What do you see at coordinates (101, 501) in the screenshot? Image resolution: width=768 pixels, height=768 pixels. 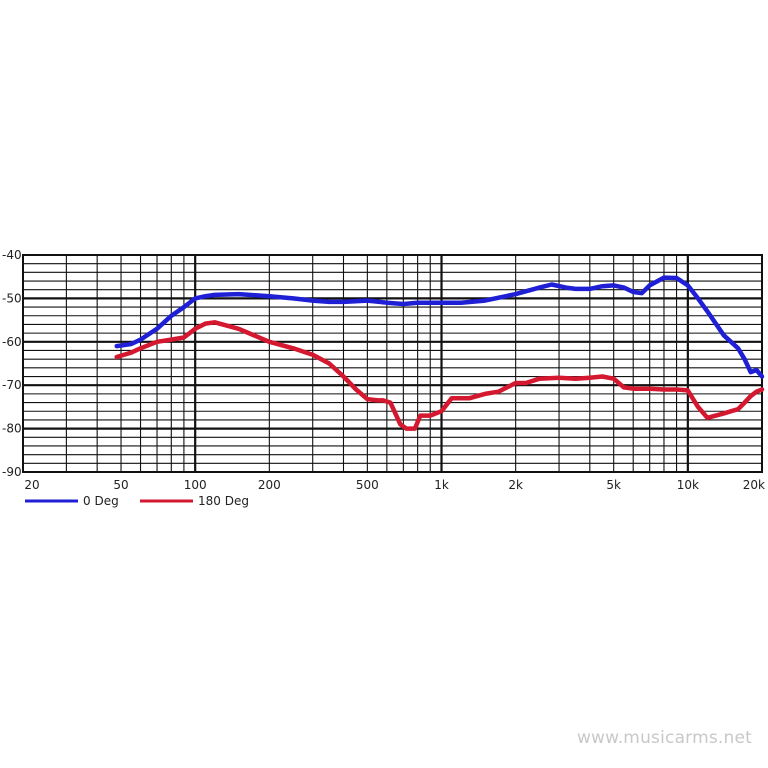 I see `legend-label: 0 Deg` at bounding box center [101, 501].